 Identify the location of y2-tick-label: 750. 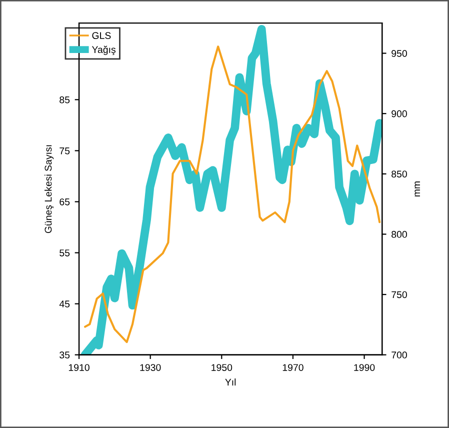
(399, 294).